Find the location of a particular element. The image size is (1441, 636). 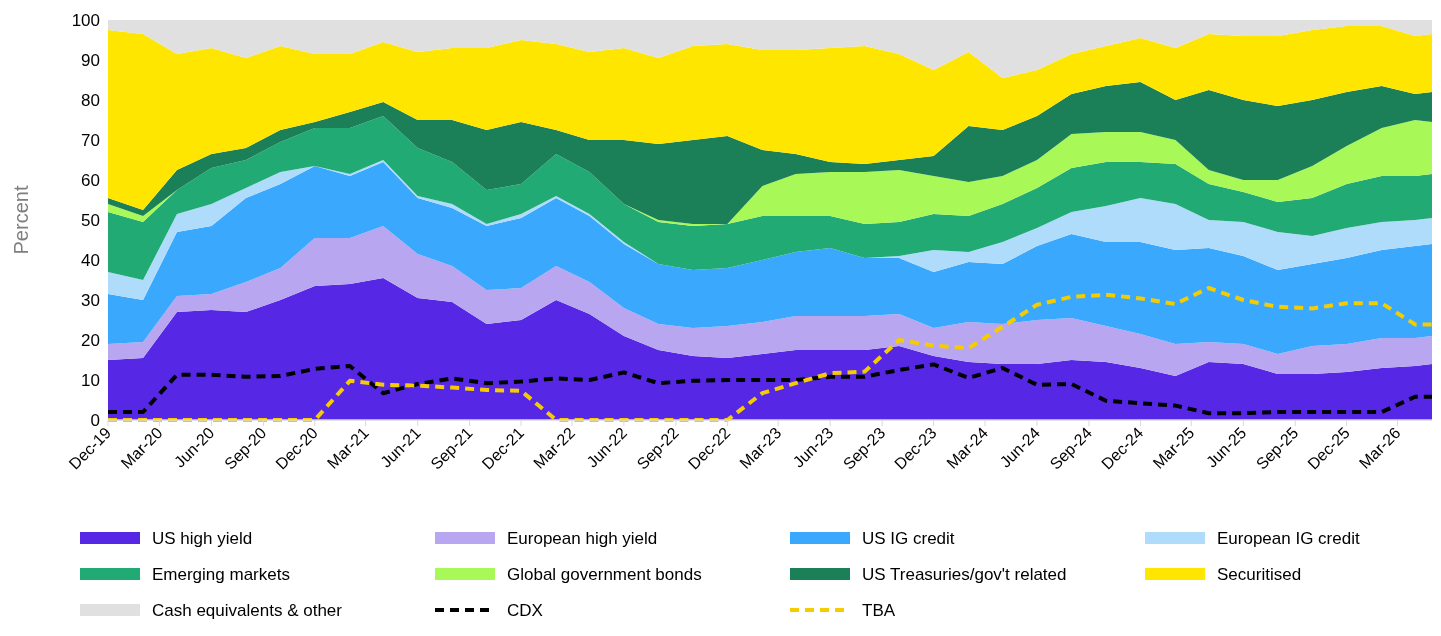

legend-label: Cash equivalents & other is located at coordinates (247, 610).